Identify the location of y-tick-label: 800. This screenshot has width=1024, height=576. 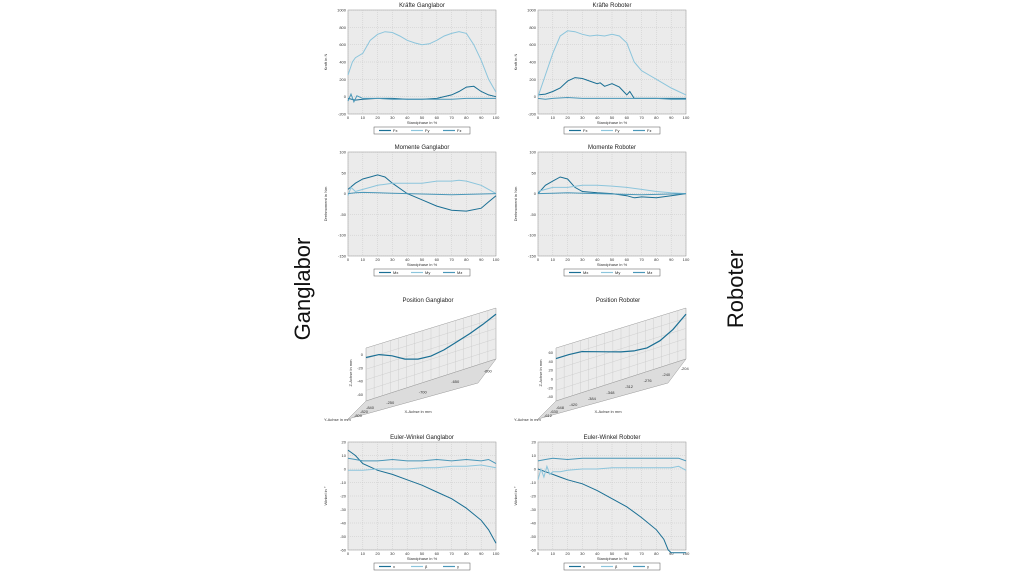
(532, 27).